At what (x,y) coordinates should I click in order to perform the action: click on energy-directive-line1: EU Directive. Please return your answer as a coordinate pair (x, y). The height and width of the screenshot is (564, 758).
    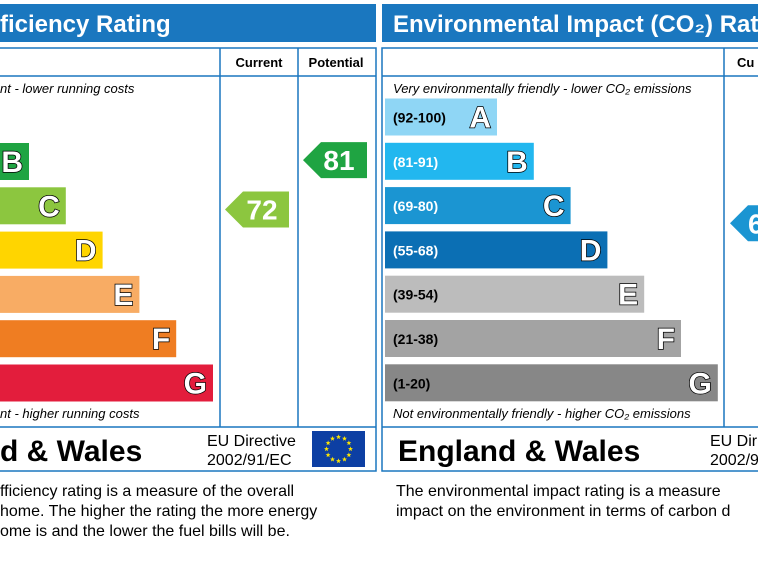
    Looking at the image, I should click on (251, 441).